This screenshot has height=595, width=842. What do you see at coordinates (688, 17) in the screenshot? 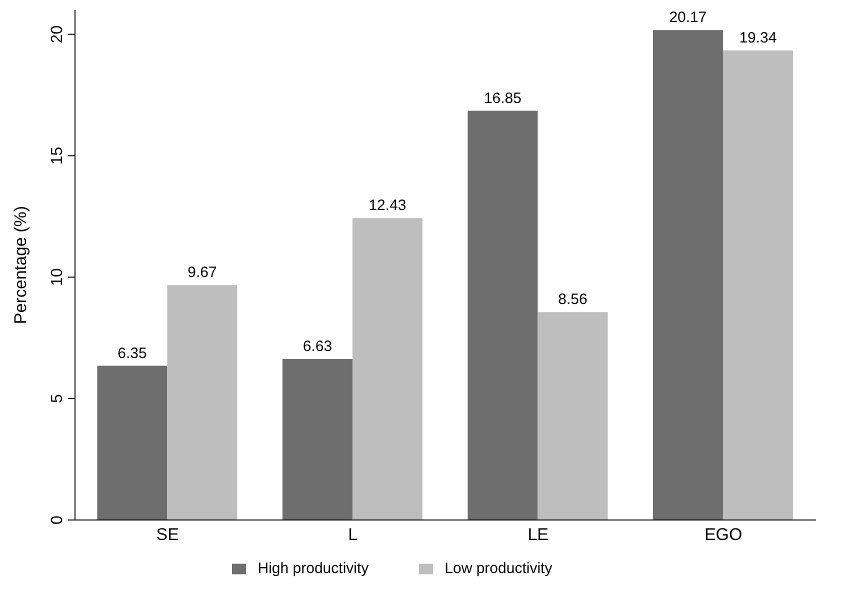
I see `data-label: 20.17` at bounding box center [688, 17].